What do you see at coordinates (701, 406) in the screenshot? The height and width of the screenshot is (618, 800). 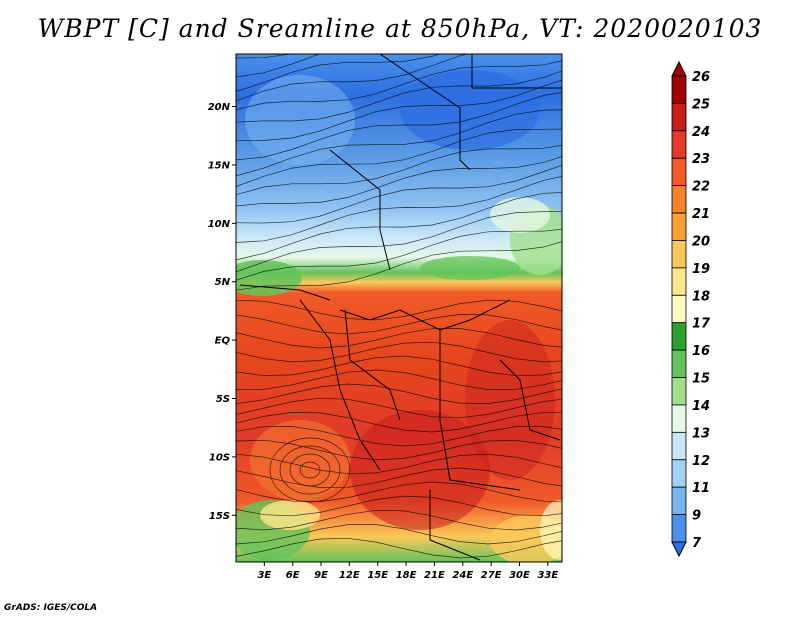 I see `colorbar-label: 14` at bounding box center [701, 406].